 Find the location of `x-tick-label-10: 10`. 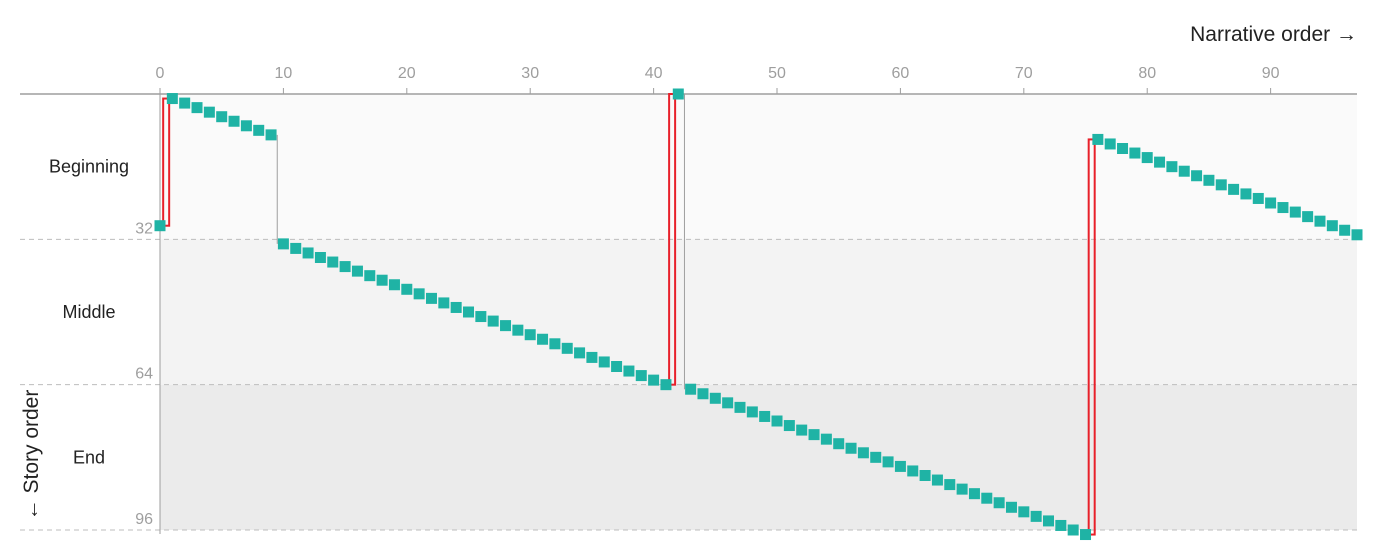

x-tick-label-10: 10 is located at coordinates (284, 73).